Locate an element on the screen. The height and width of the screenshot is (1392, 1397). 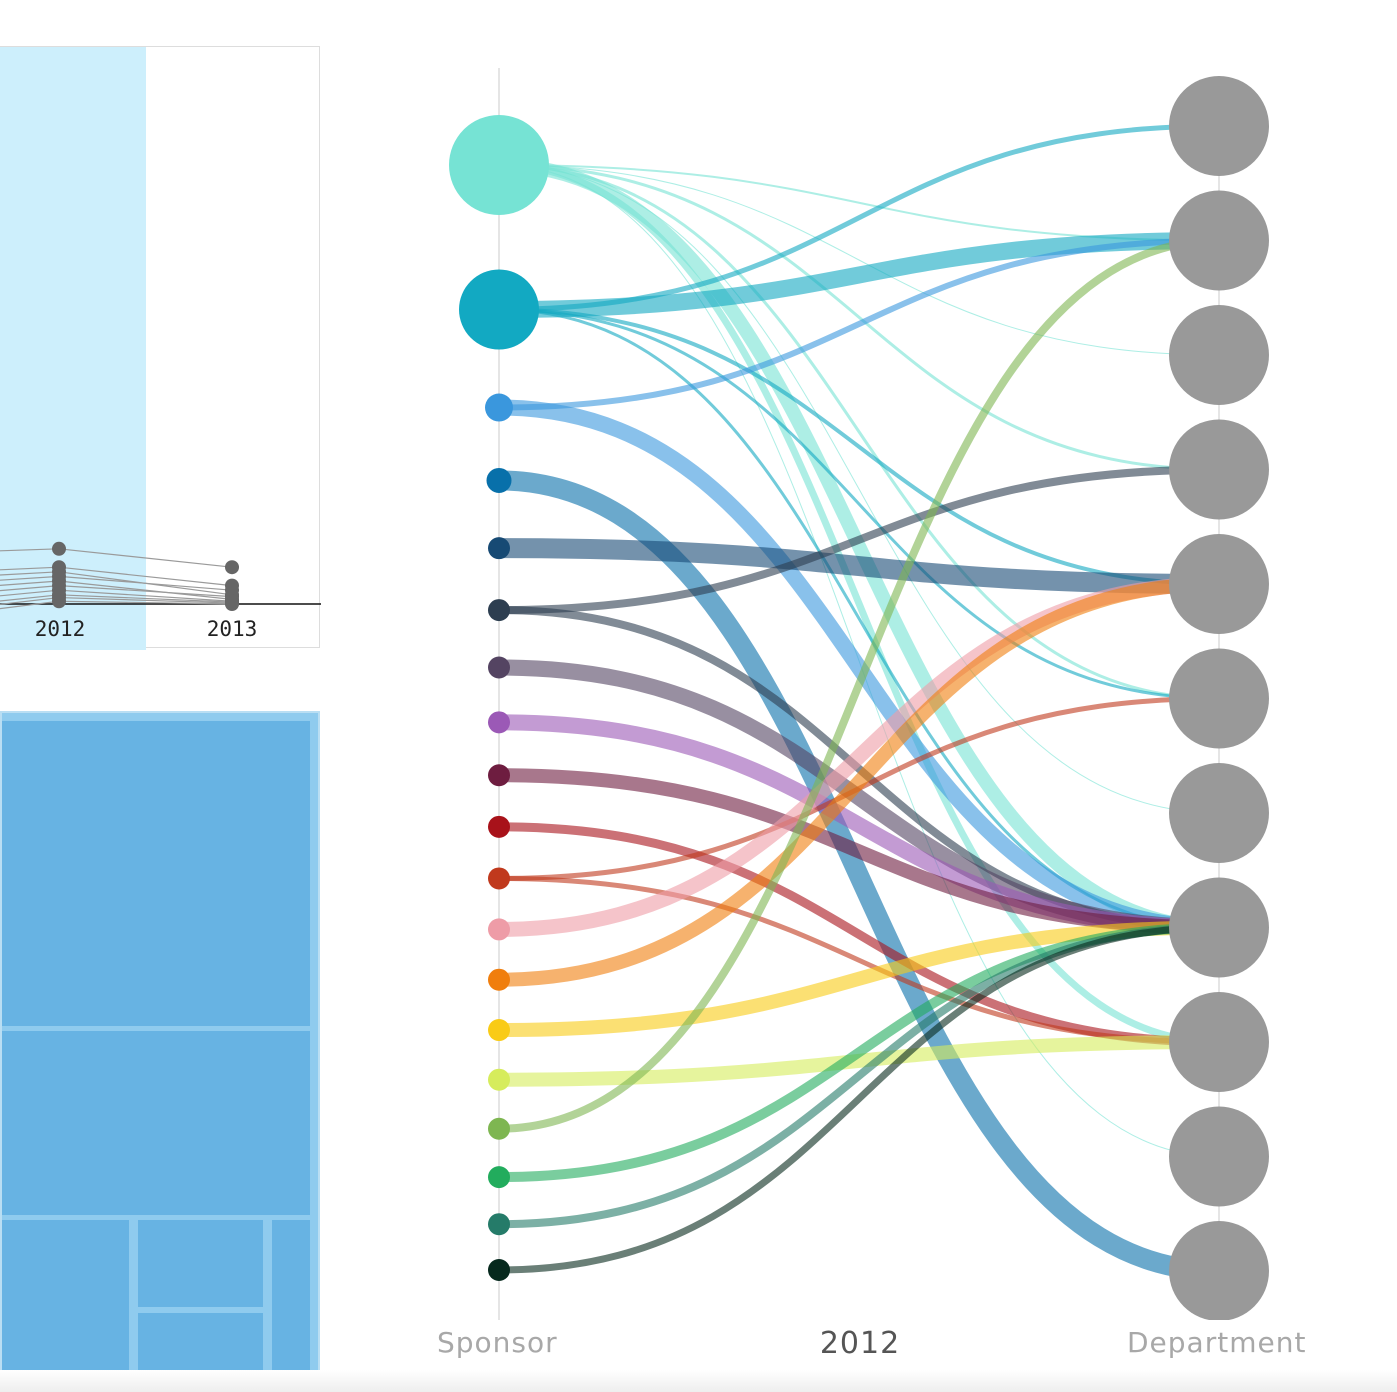
year-label-2012: 2012 is located at coordinates (60, 629).